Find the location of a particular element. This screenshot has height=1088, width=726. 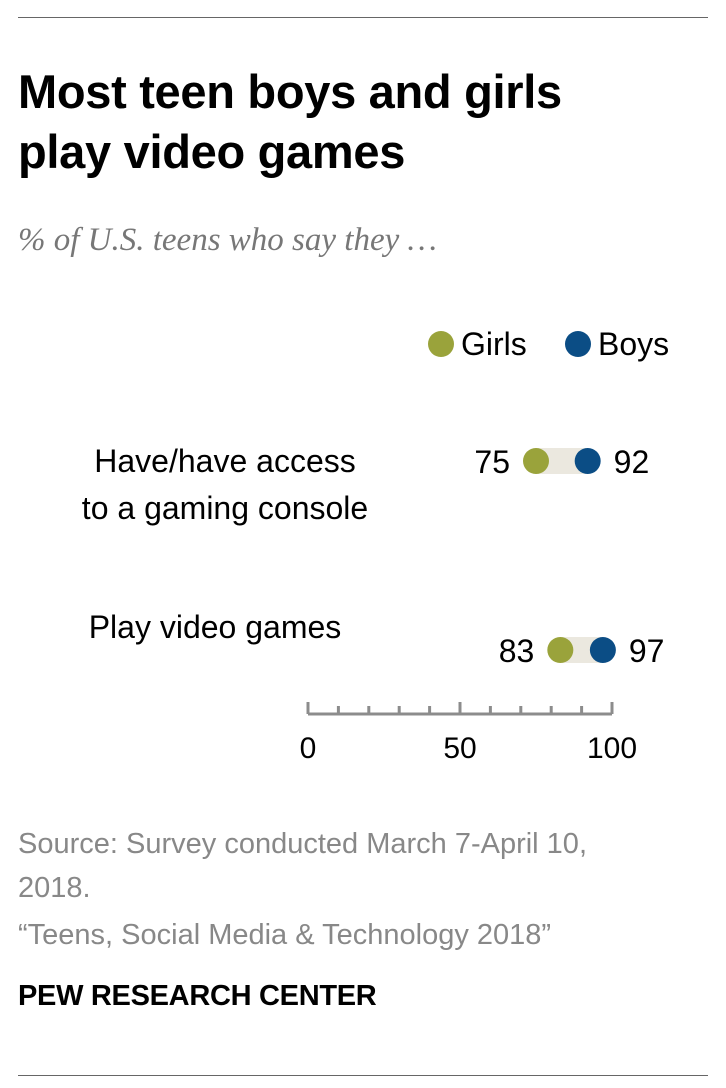

x-axis: 0 50 100 is located at coordinates (468, 733).